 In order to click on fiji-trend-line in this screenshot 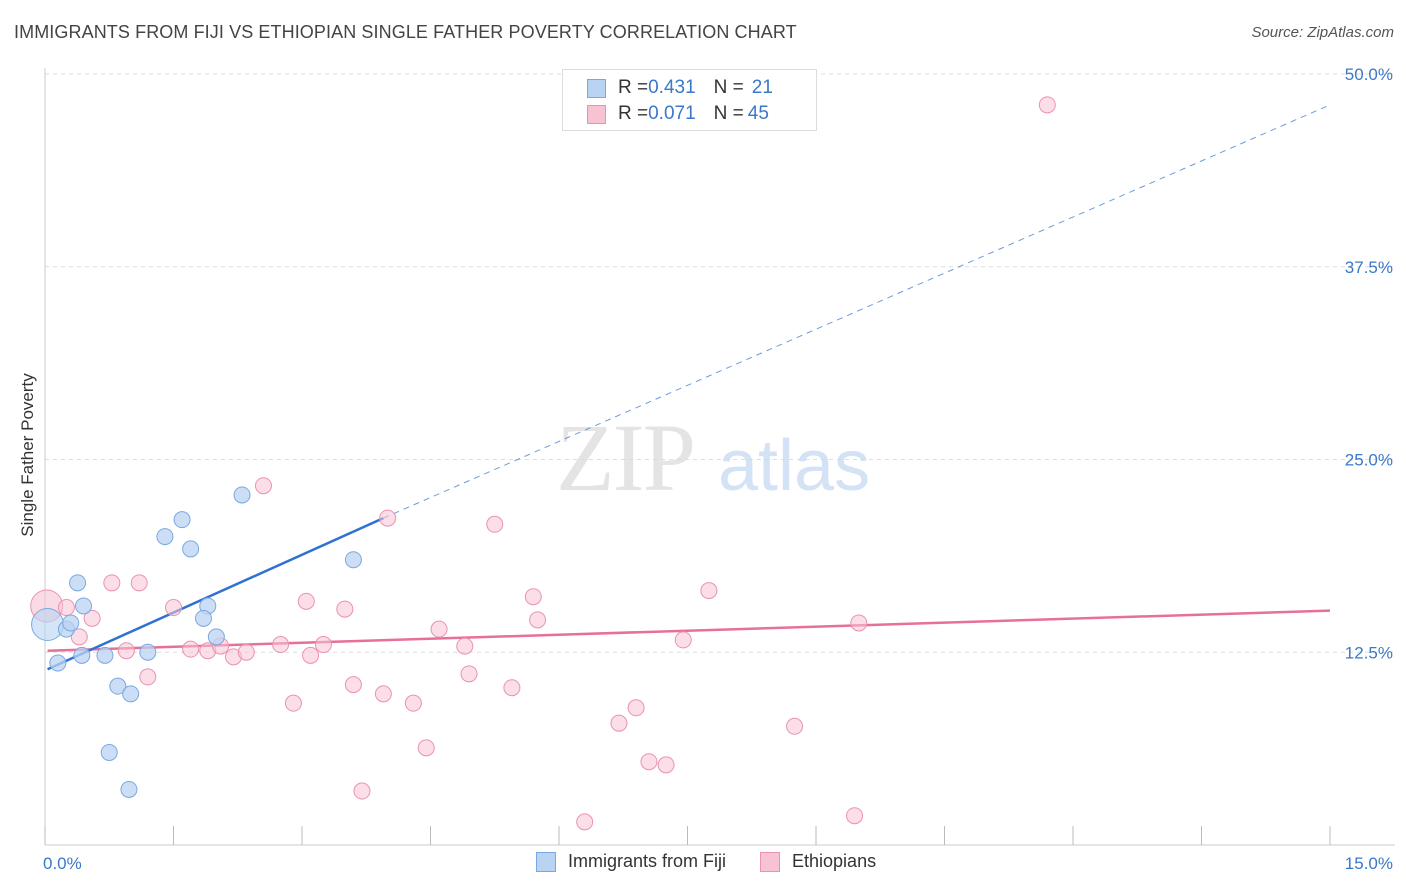, I will do `click(215, 593)`.